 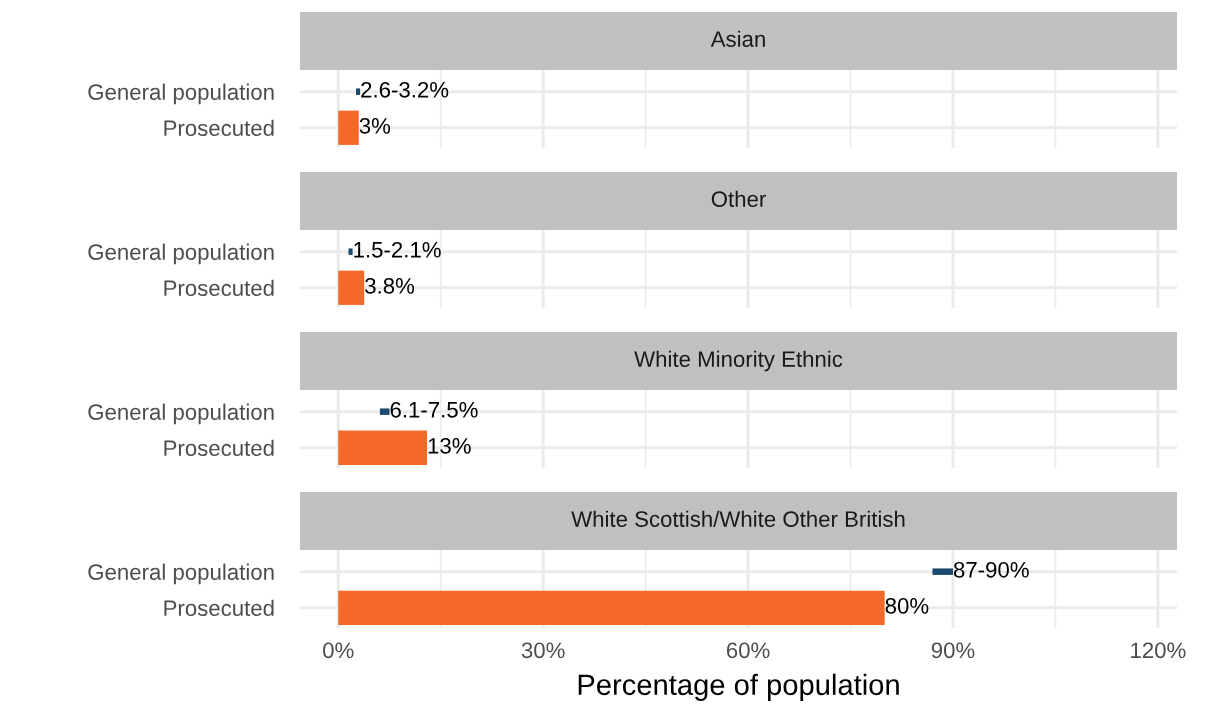 I want to click on annotation: 2.6-3.2%, so click(x=405, y=89).